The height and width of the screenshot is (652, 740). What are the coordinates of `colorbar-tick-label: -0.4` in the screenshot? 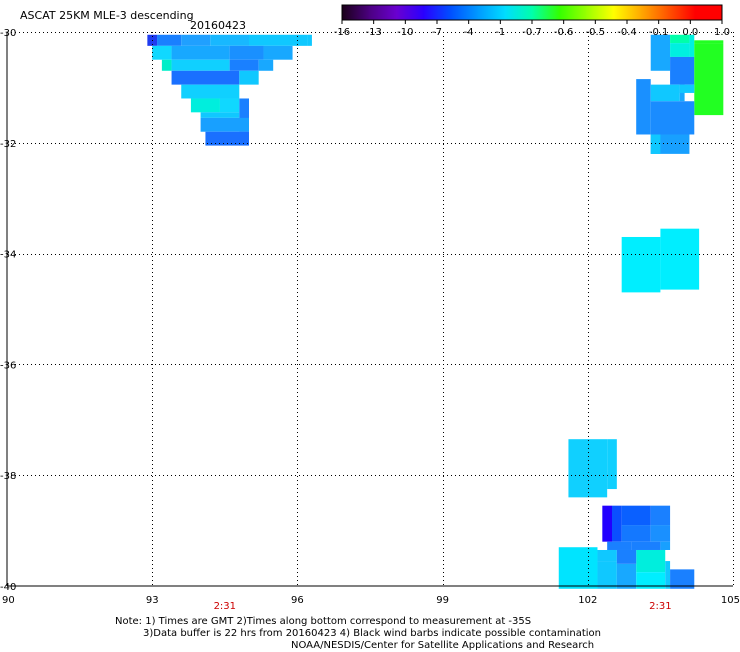 It's located at (627, 32).